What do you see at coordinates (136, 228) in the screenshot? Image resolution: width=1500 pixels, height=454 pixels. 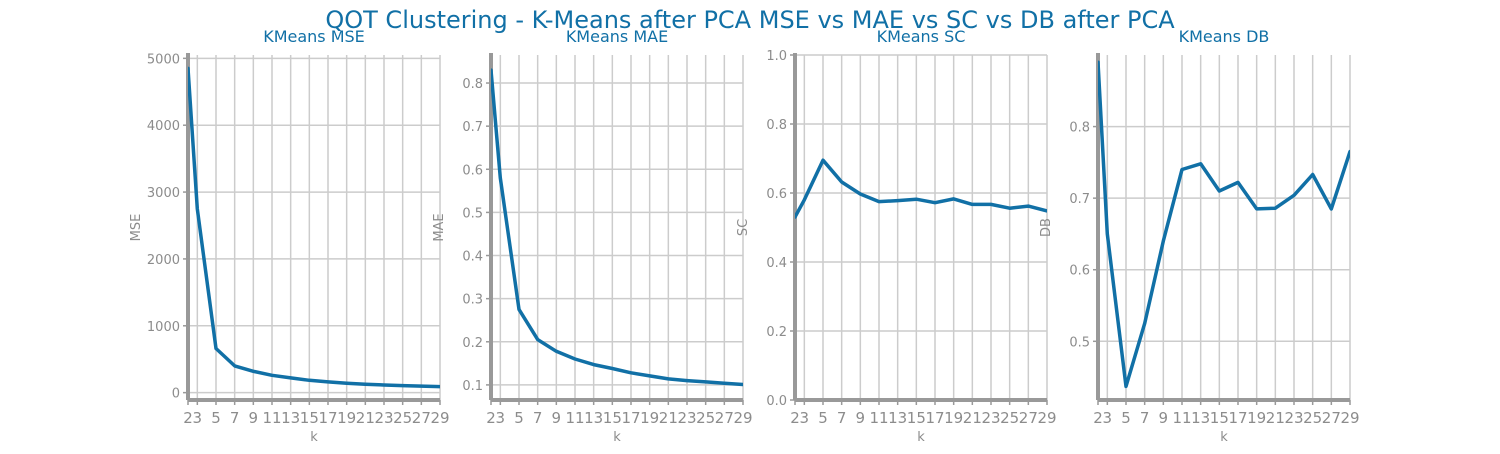 I see `y-axis-label: MSE` at bounding box center [136, 228].